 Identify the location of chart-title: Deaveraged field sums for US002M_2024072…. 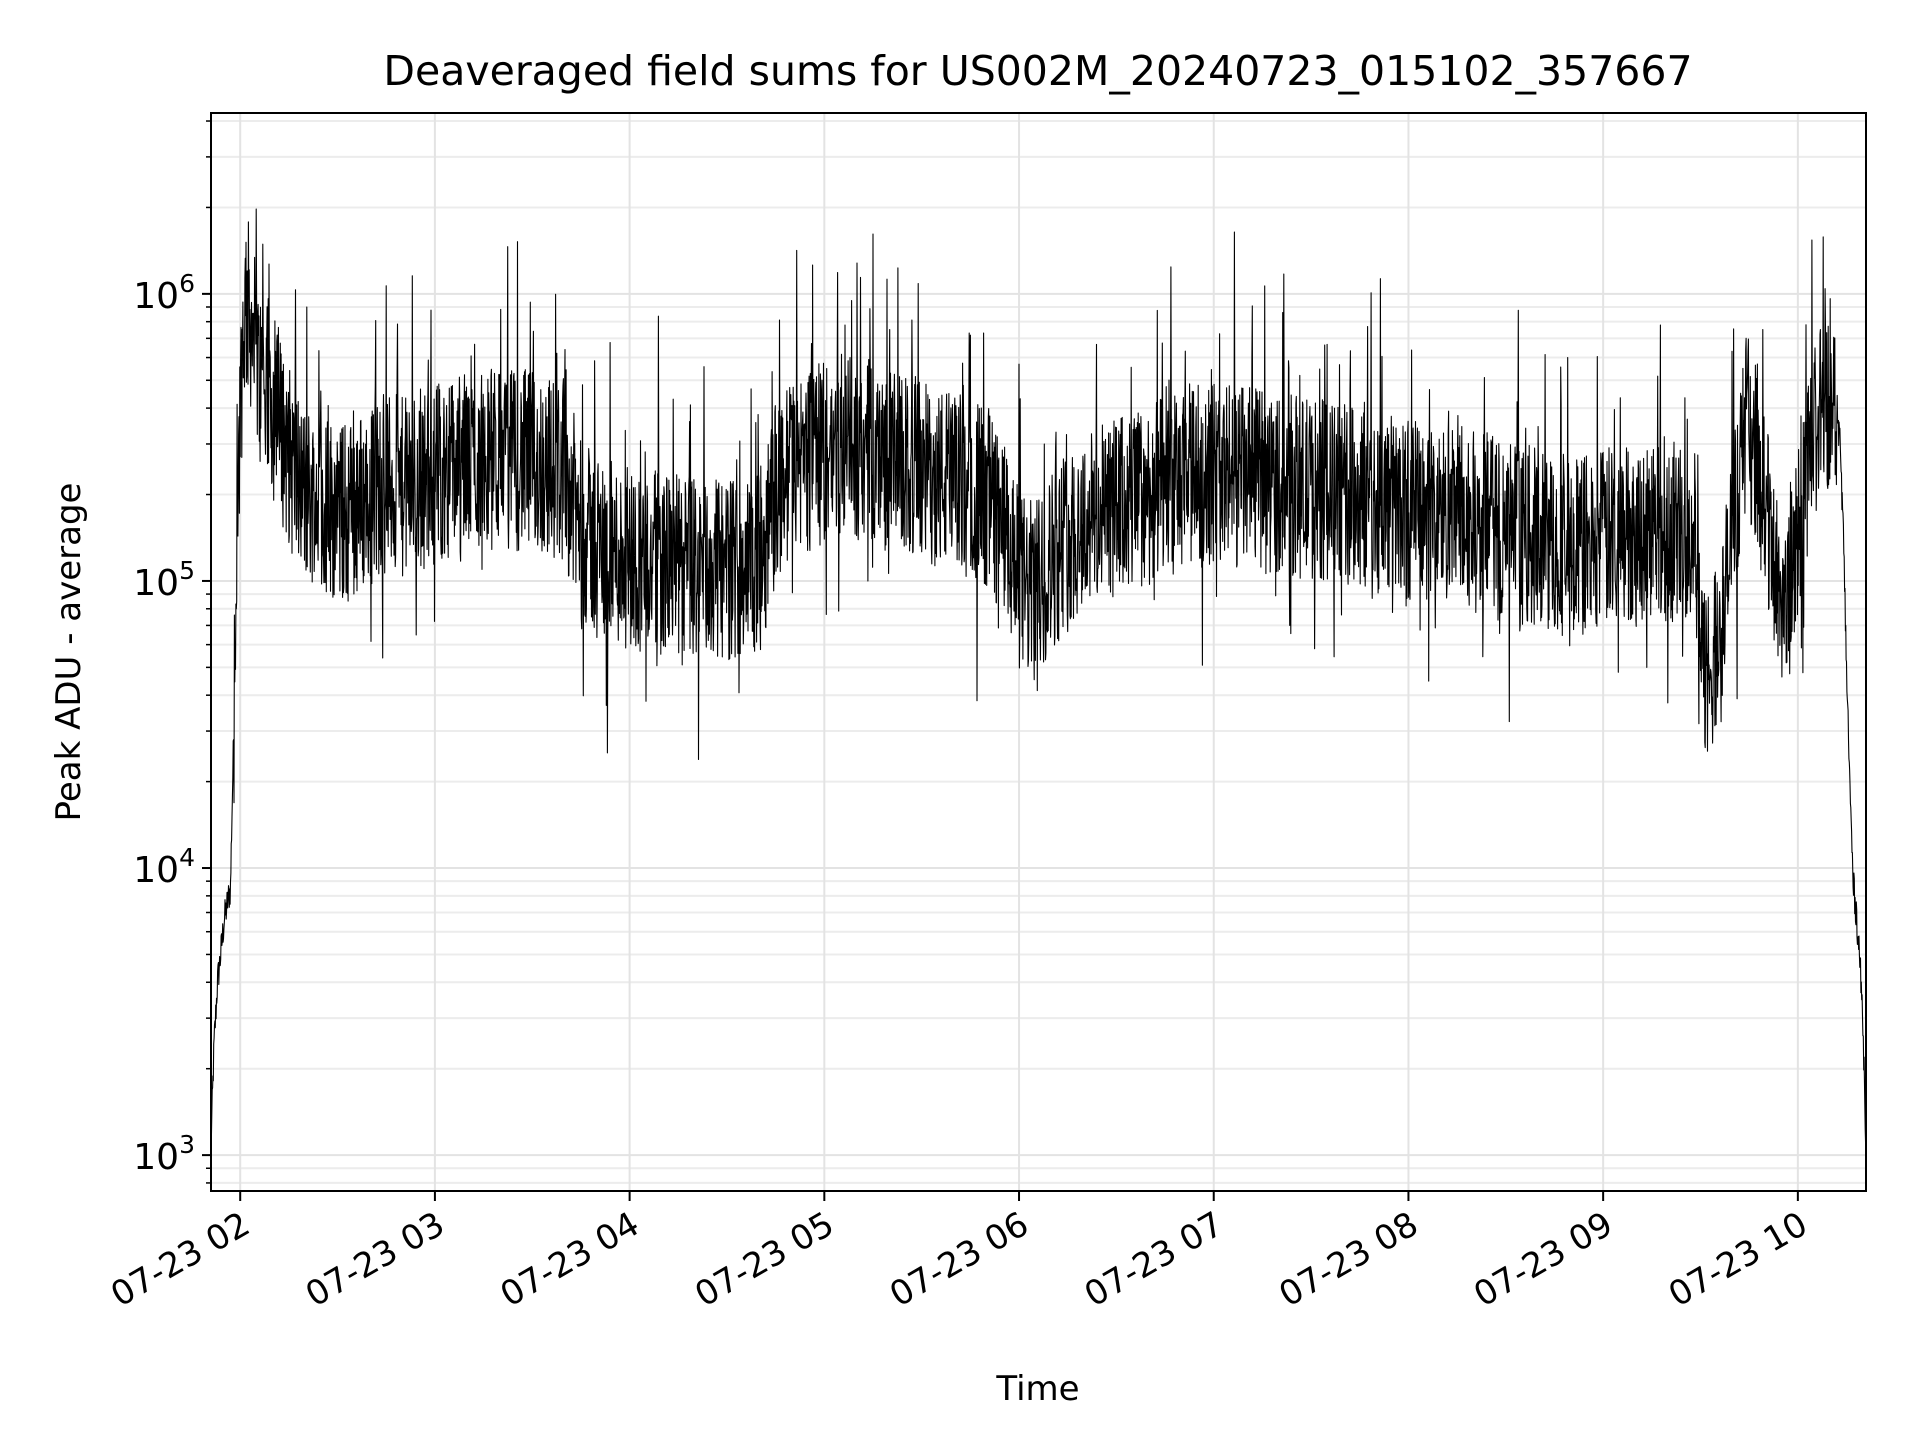
(1037, 71).